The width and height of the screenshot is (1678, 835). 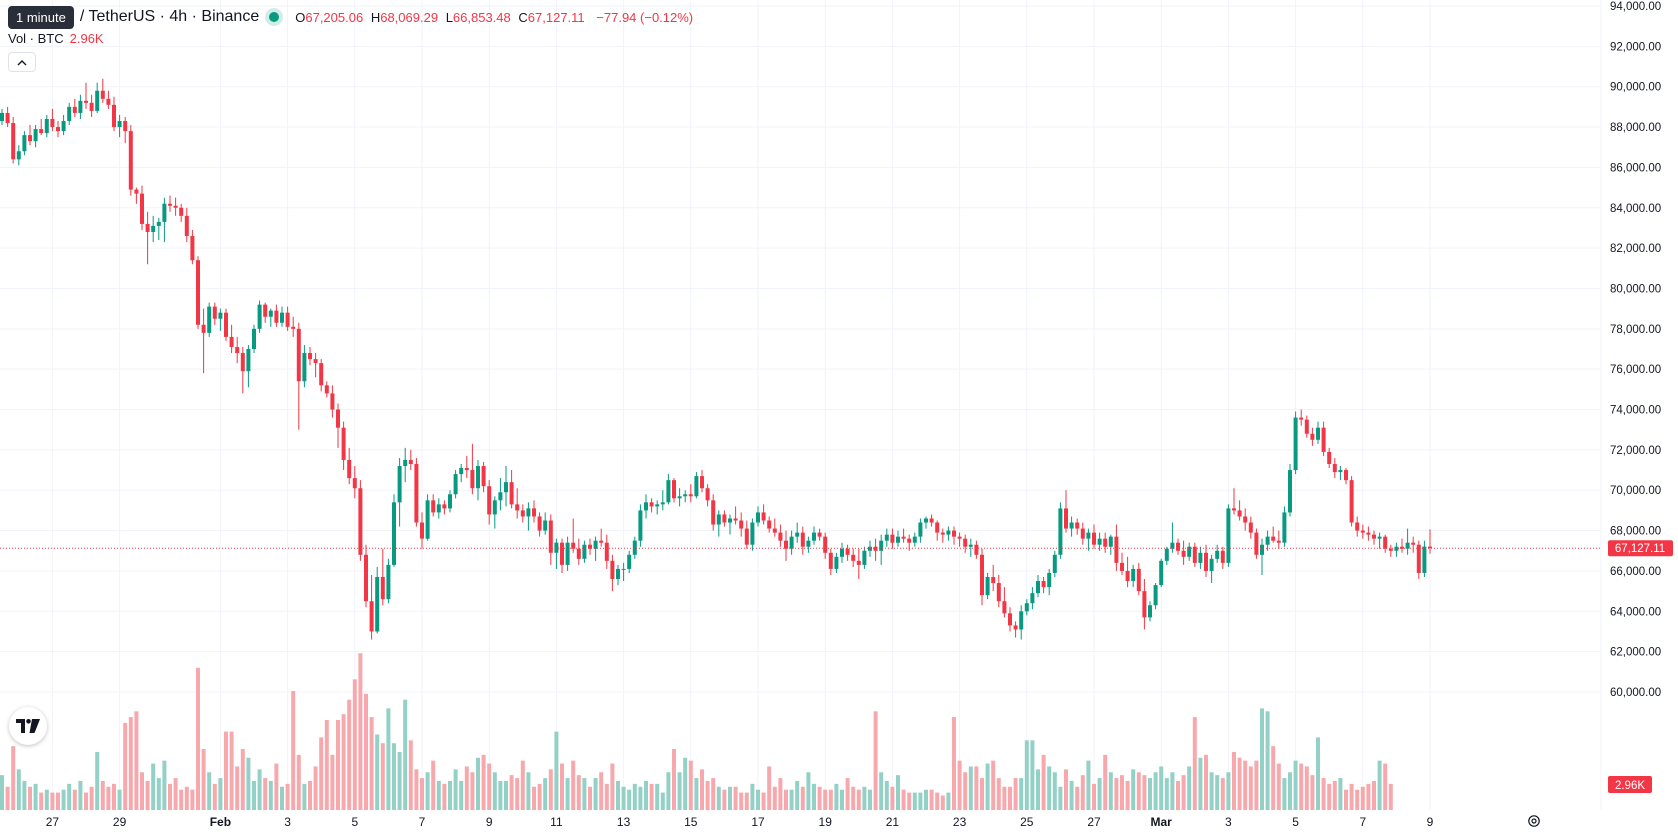 What do you see at coordinates (691, 822) in the screenshot?
I see `x-tick-label: 15` at bounding box center [691, 822].